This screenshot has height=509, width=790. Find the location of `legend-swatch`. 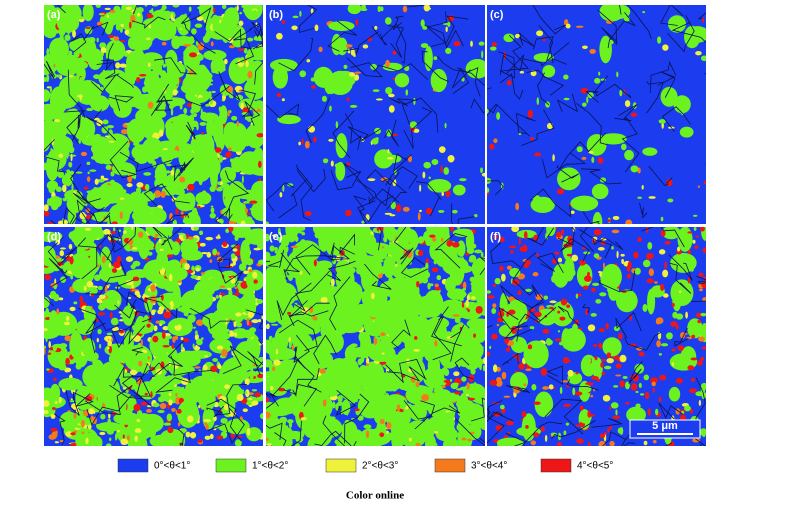

legend-swatch is located at coordinates (133, 465).